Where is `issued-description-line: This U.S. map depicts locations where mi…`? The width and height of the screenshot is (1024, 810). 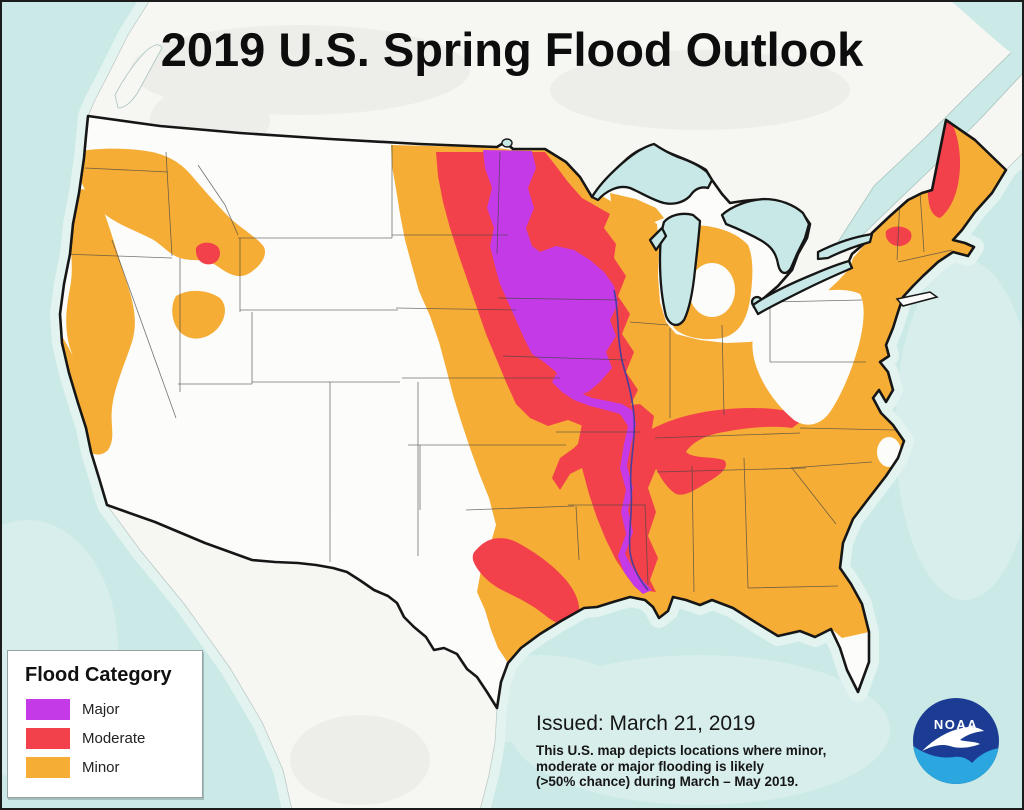
issued-description-line: This U.S. map depicts locations where mi… is located at coordinates (681, 750).